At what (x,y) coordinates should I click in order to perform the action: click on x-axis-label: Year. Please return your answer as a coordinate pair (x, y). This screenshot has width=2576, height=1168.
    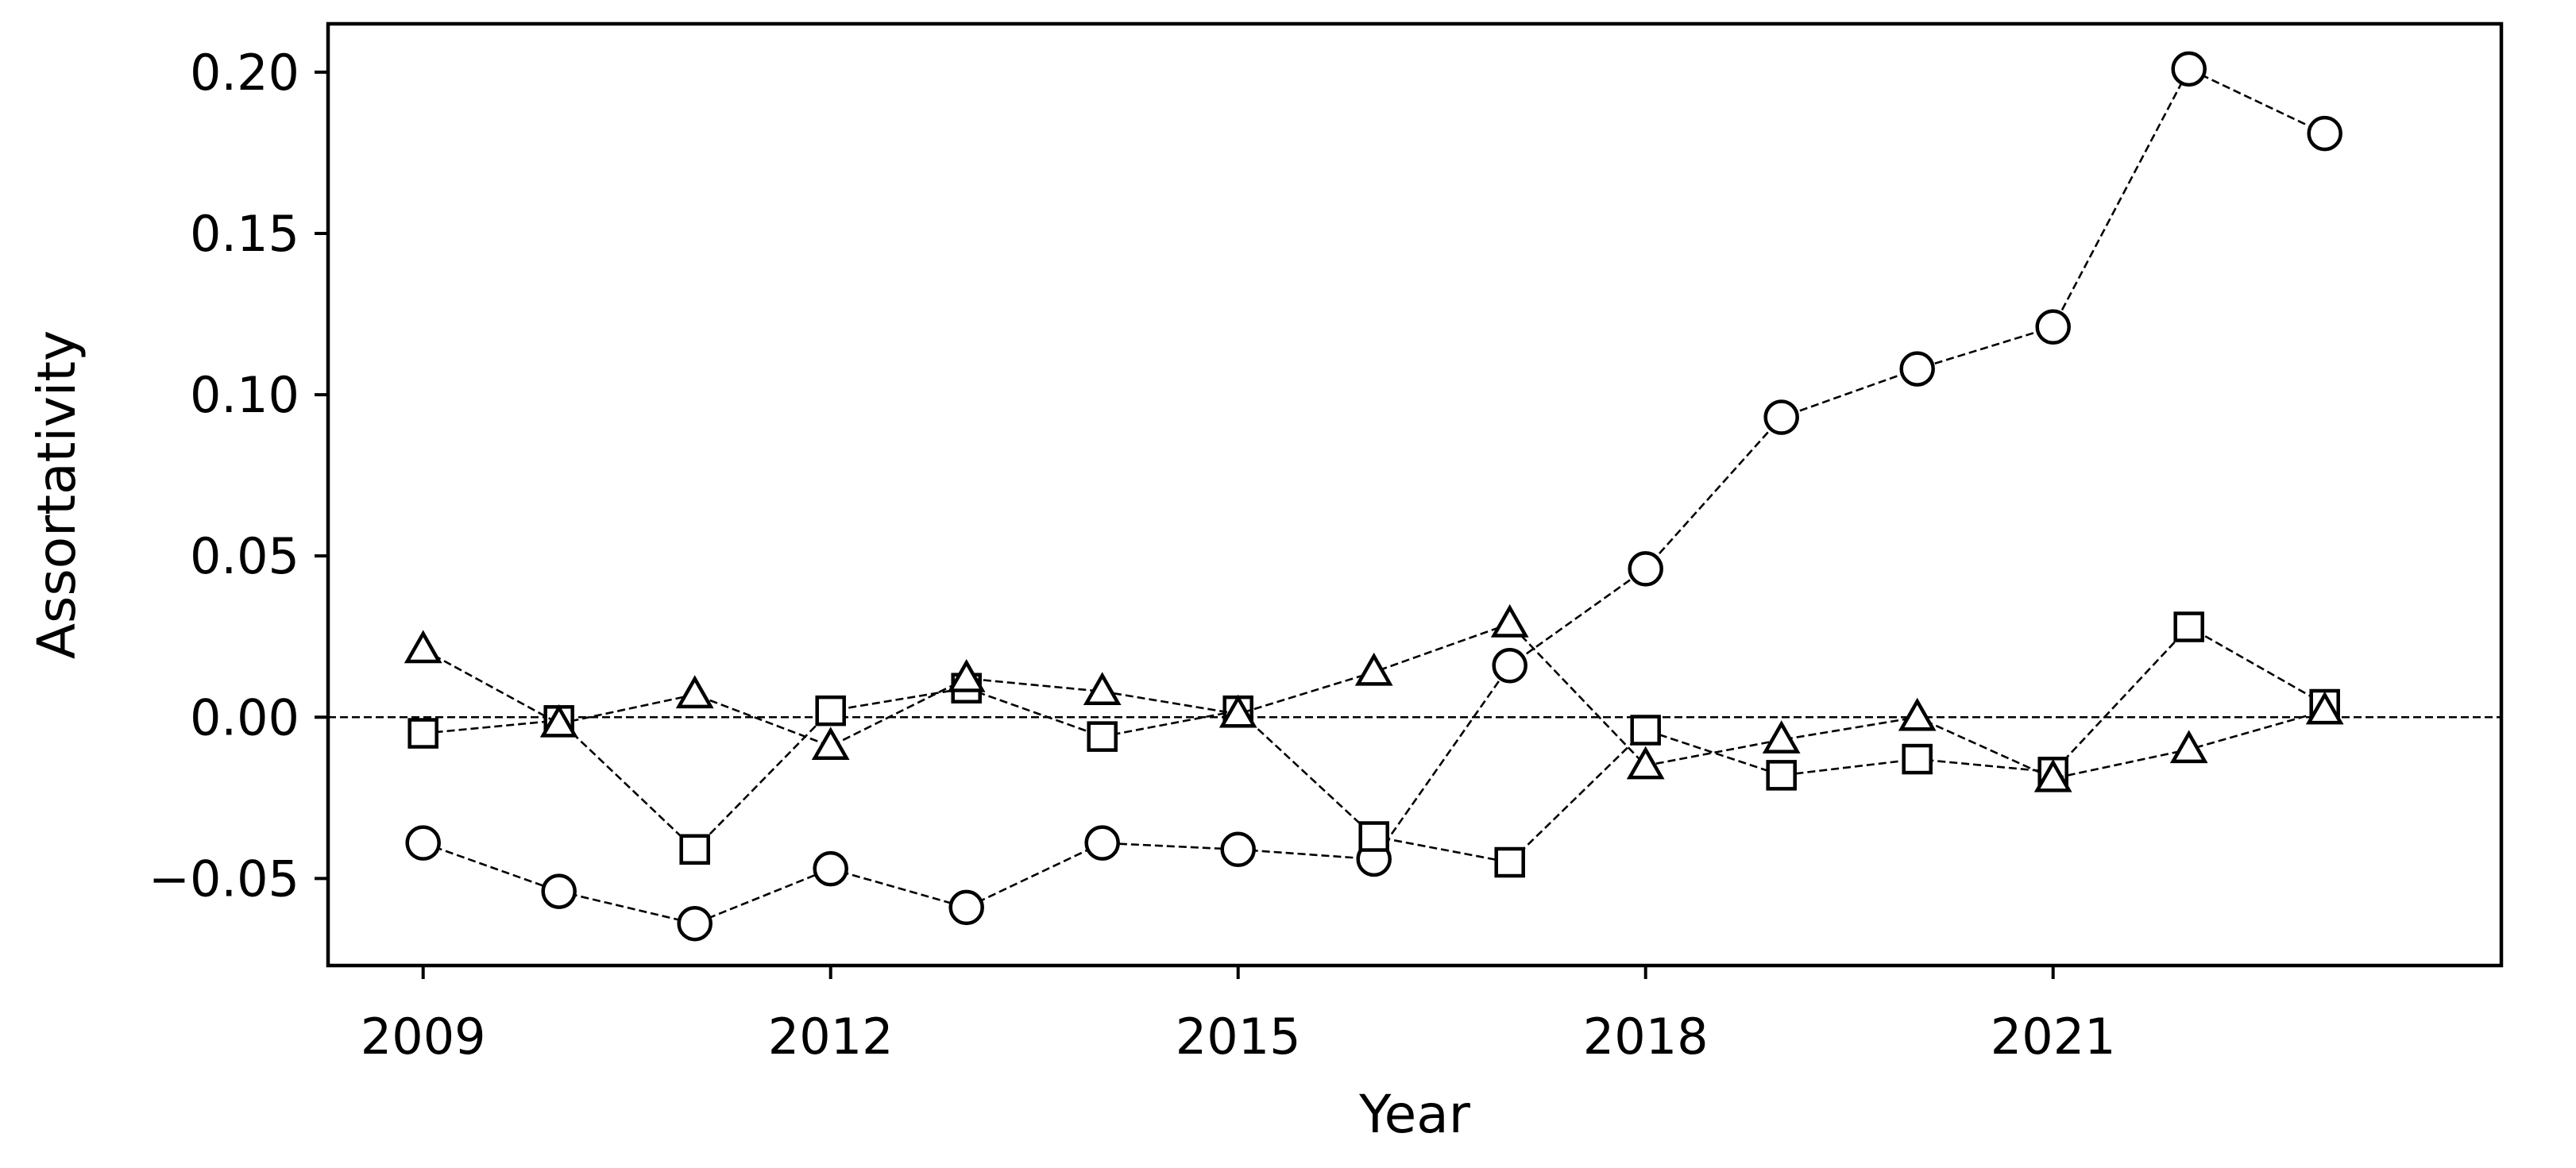
    Looking at the image, I should click on (1414, 1114).